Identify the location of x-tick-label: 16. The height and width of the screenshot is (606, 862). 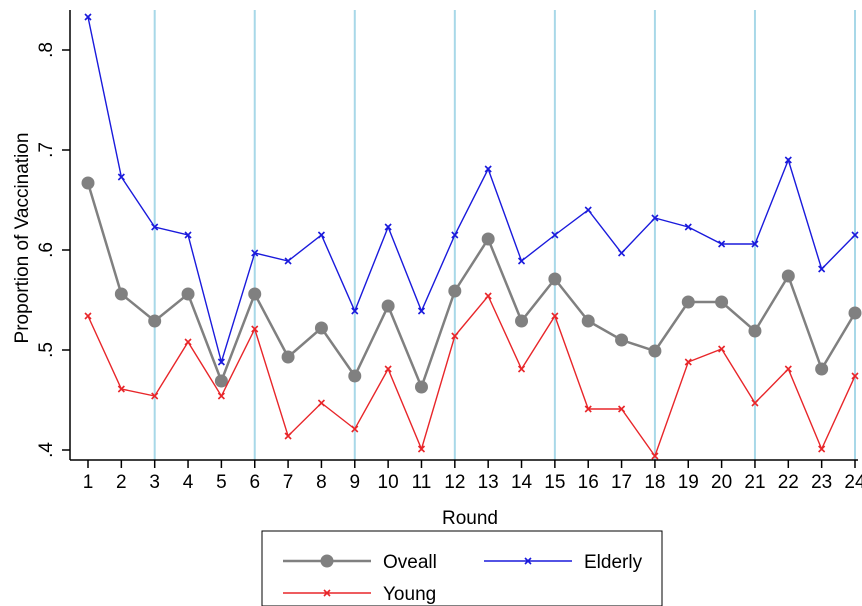
(588, 482).